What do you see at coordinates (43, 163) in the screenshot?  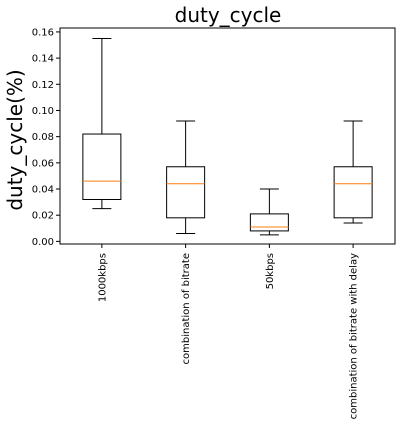 I see `y-tick-label: 0.06` at bounding box center [43, 163].